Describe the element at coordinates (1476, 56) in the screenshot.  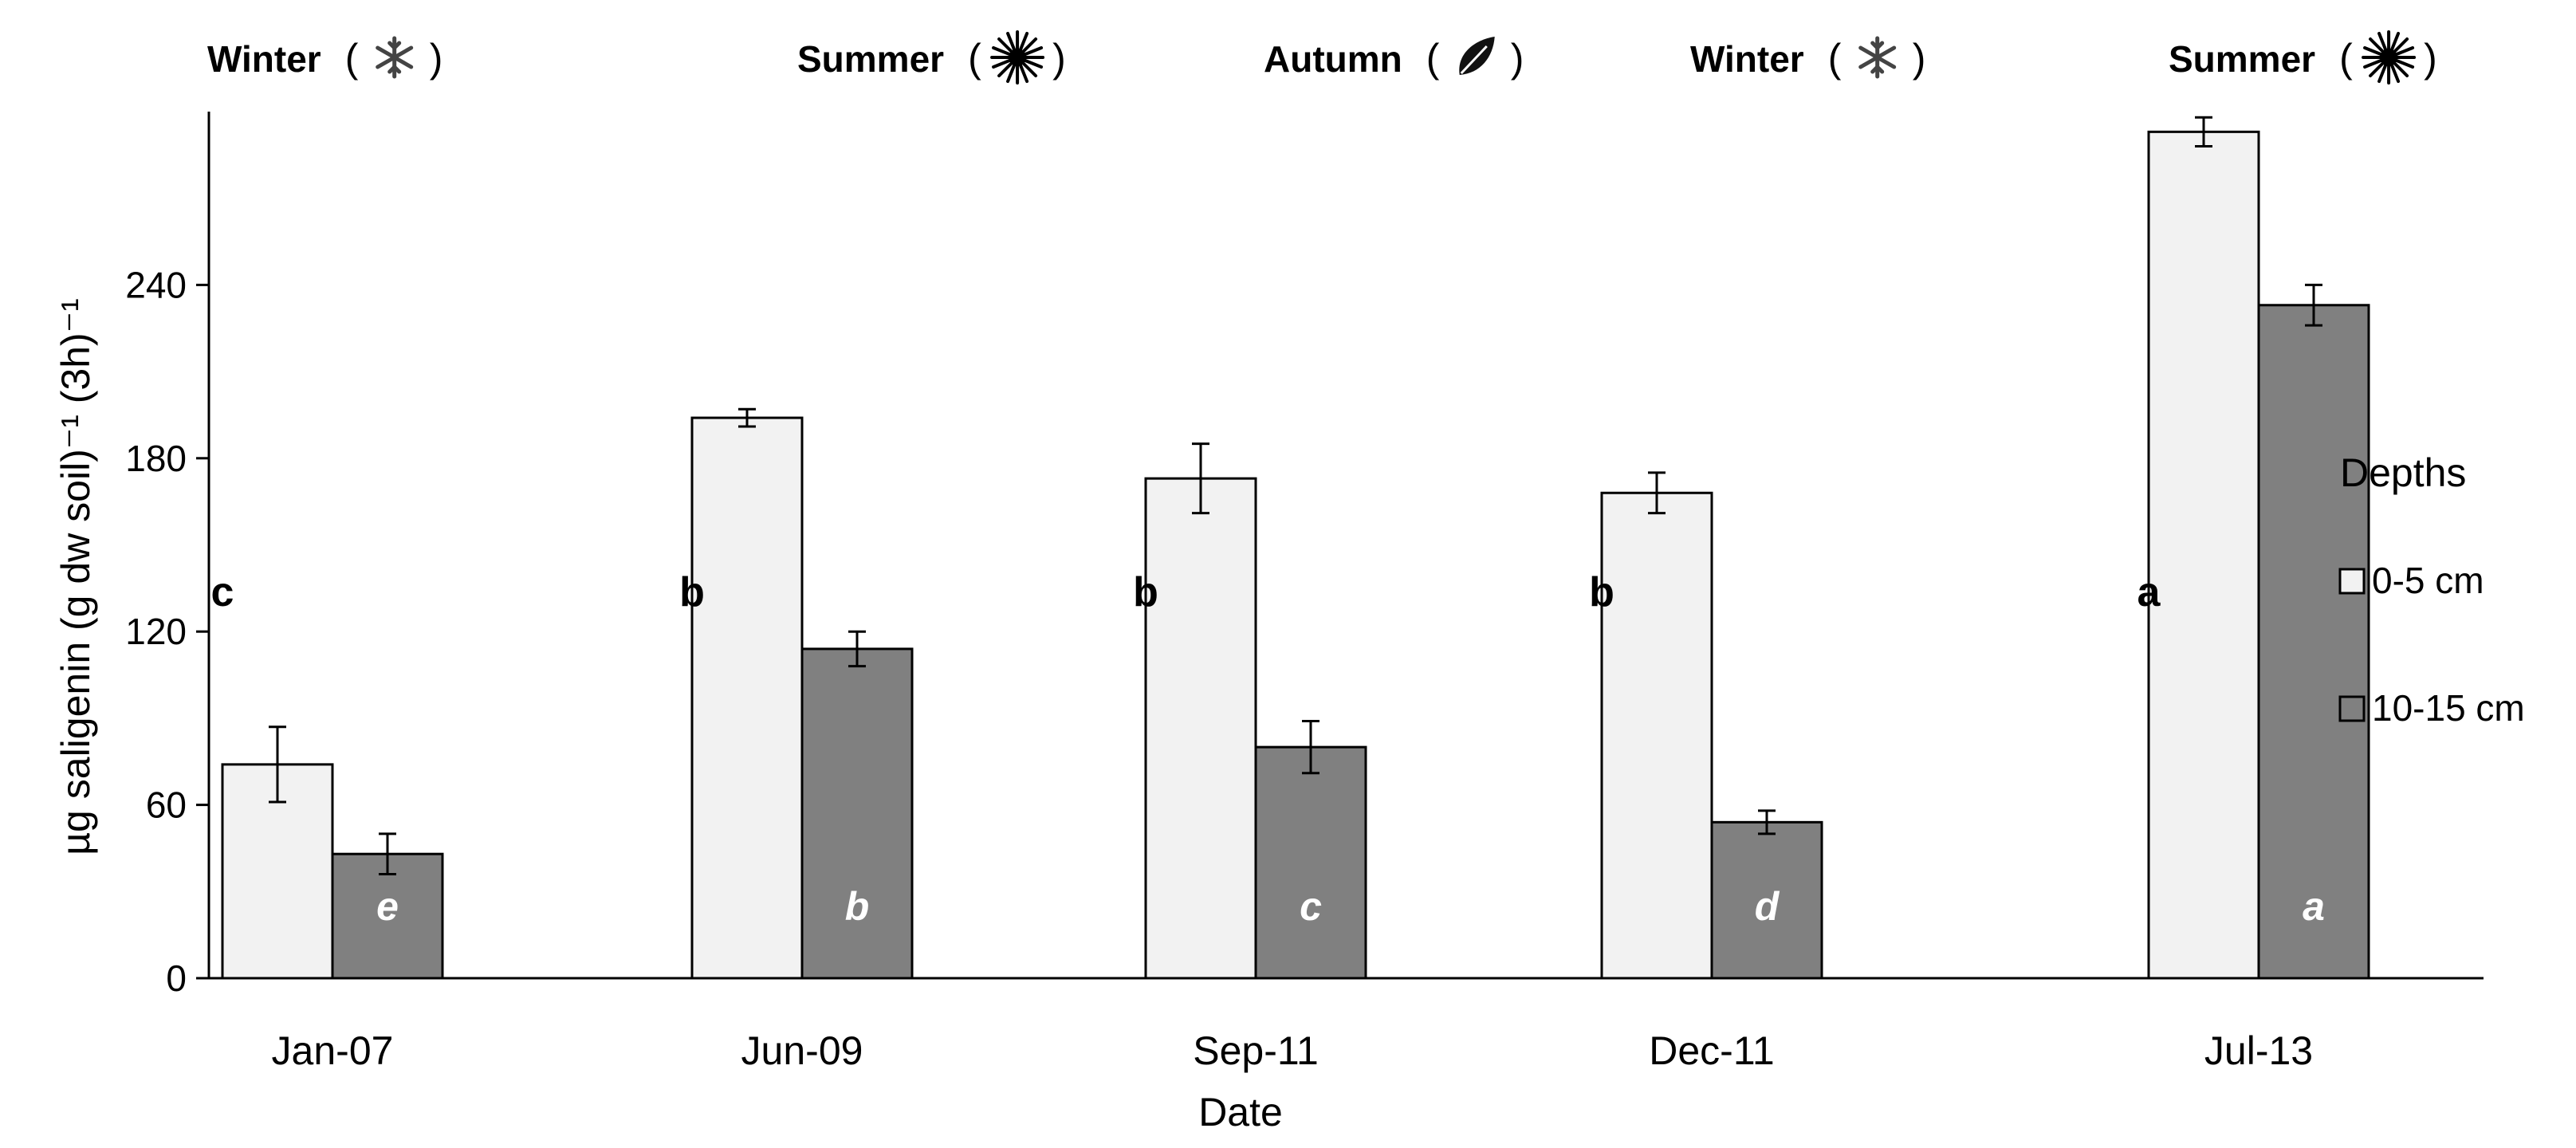
I see `leaf-icon` at that location.